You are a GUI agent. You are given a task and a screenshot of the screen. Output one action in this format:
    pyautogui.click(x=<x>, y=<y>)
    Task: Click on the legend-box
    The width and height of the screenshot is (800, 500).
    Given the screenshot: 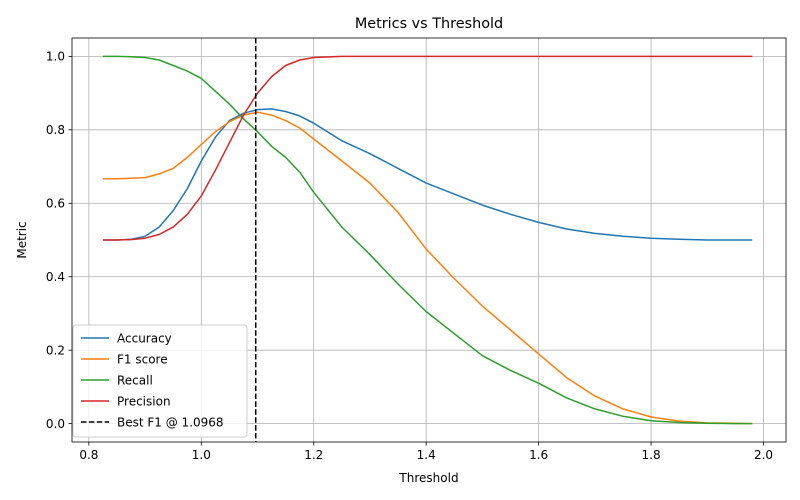 What is the action you would take?
    pyautogui.click(x=160, y=381)
    